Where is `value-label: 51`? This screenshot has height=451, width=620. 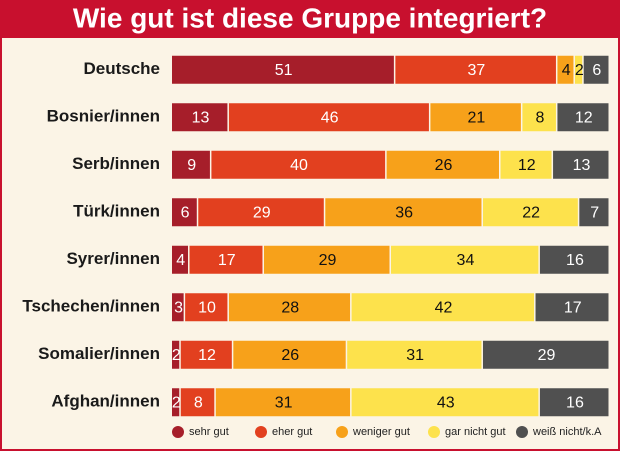
value-label: 51 is located at coordinates (284, 70).